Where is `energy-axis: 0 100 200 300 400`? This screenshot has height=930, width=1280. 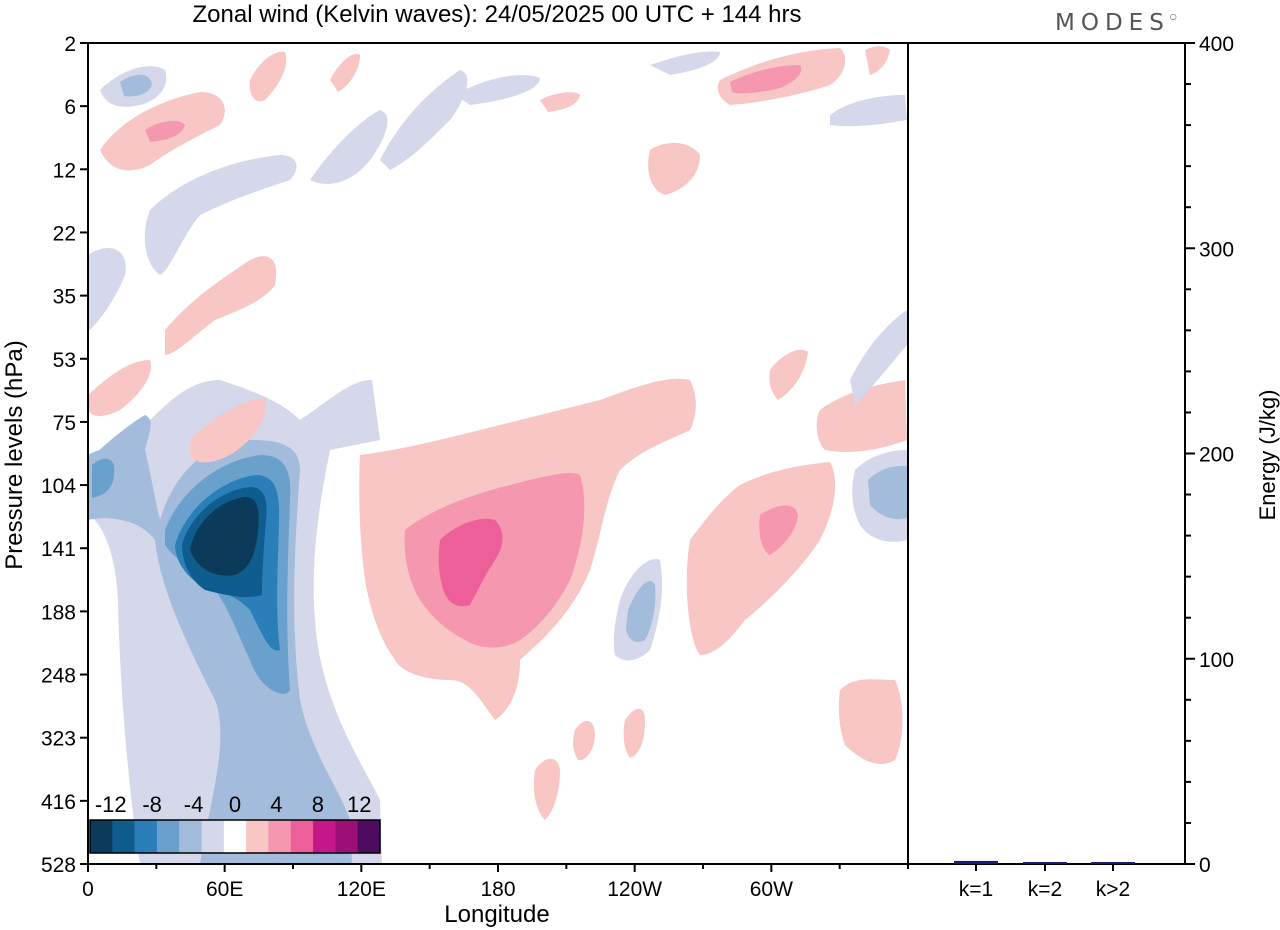
energy-axis: 0 100 200 300 400 is located at coordinates (1209, 455).